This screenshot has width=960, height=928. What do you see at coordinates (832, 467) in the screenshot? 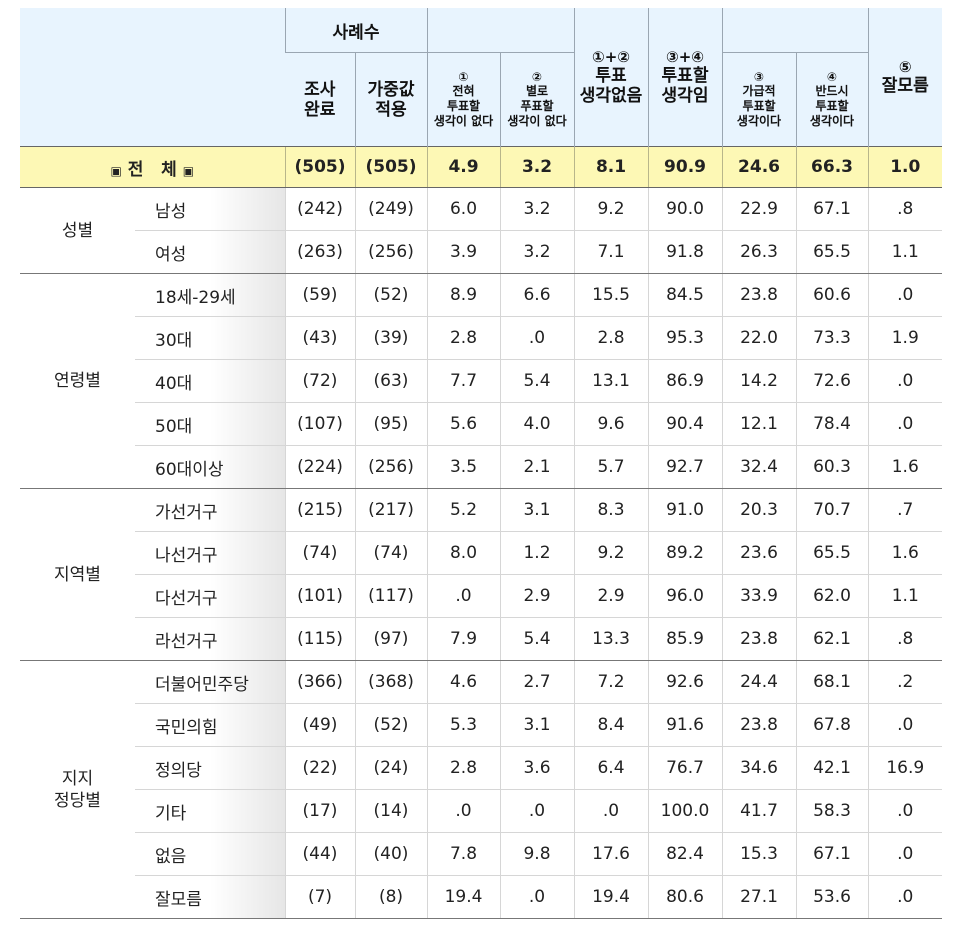
I see `cell-value: 60.3` at bounding box center [832, 467].